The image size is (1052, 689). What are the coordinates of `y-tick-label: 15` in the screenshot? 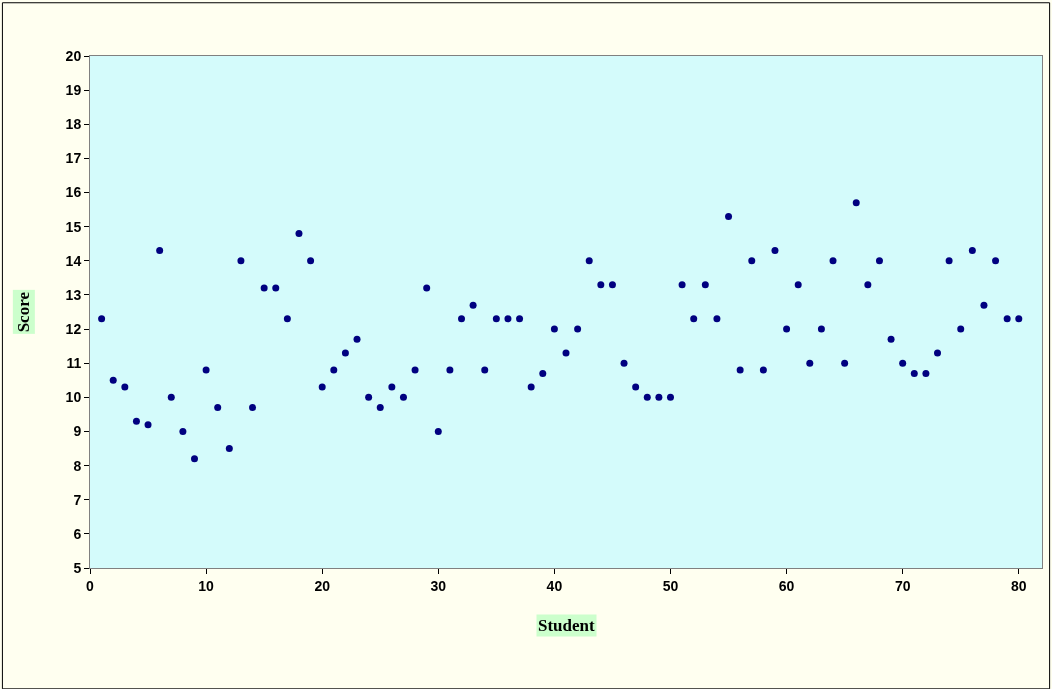 It's located at (73, 226).